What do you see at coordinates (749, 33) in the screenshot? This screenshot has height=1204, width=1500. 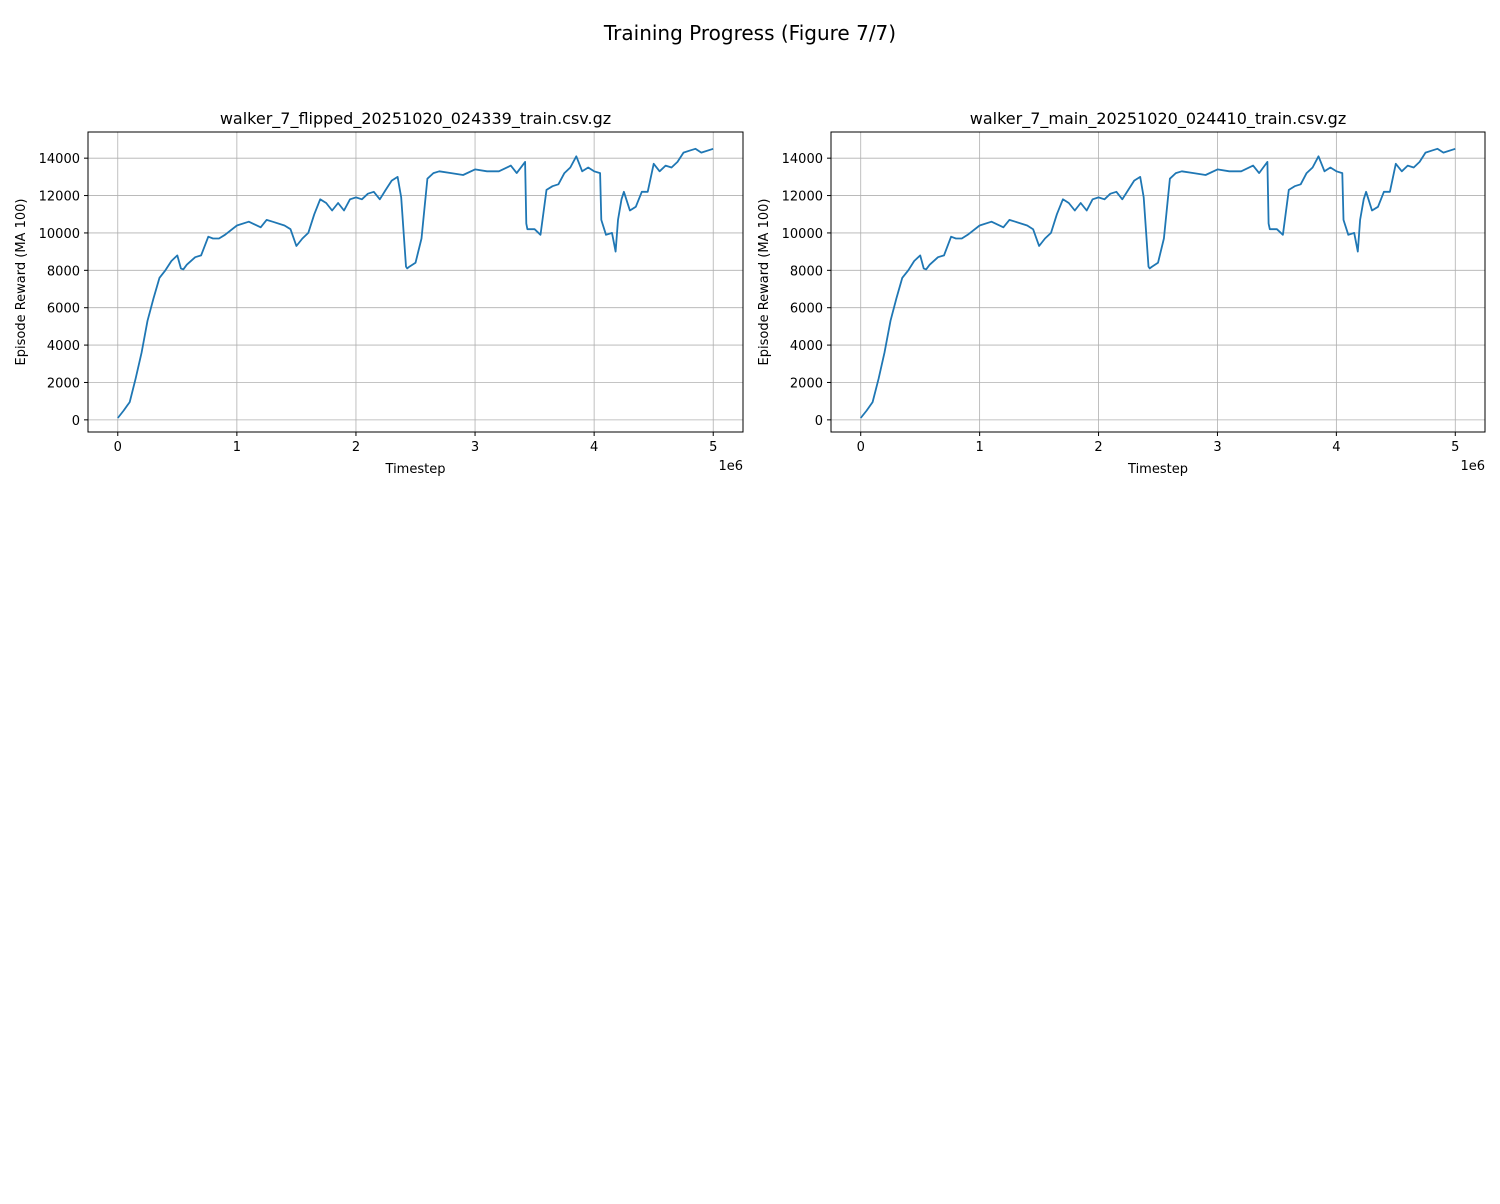 I see `figure-suptitle: Training Progress (Figure 7/7)` at bounding box center [749, 33].